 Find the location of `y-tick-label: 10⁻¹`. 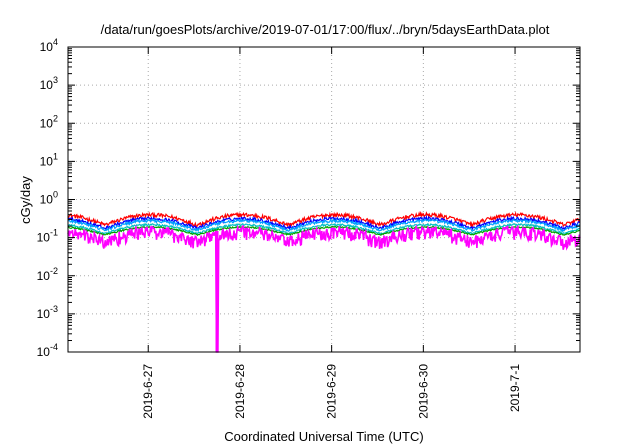

y-tick-label: 10⁻¹ is located at coordinates (47, 236).